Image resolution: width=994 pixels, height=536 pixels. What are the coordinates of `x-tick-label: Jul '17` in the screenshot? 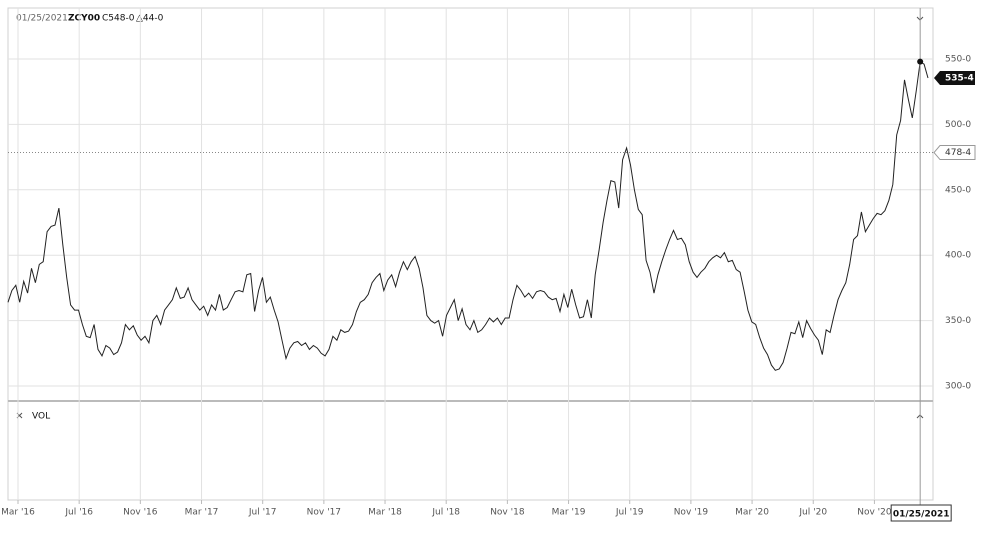 It's located at (262, 513).